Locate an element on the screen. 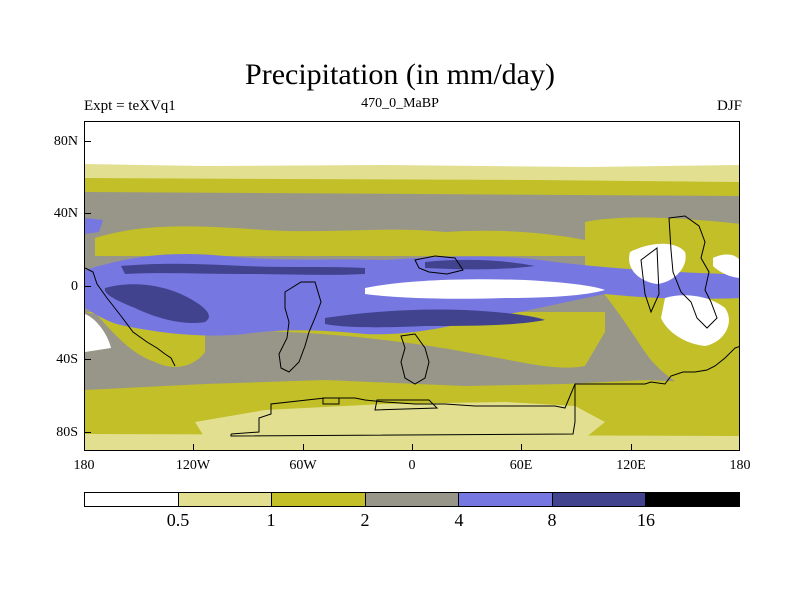 This screenshot has height=600, width=800. trop-north-green is located at coordinates (340, 241).